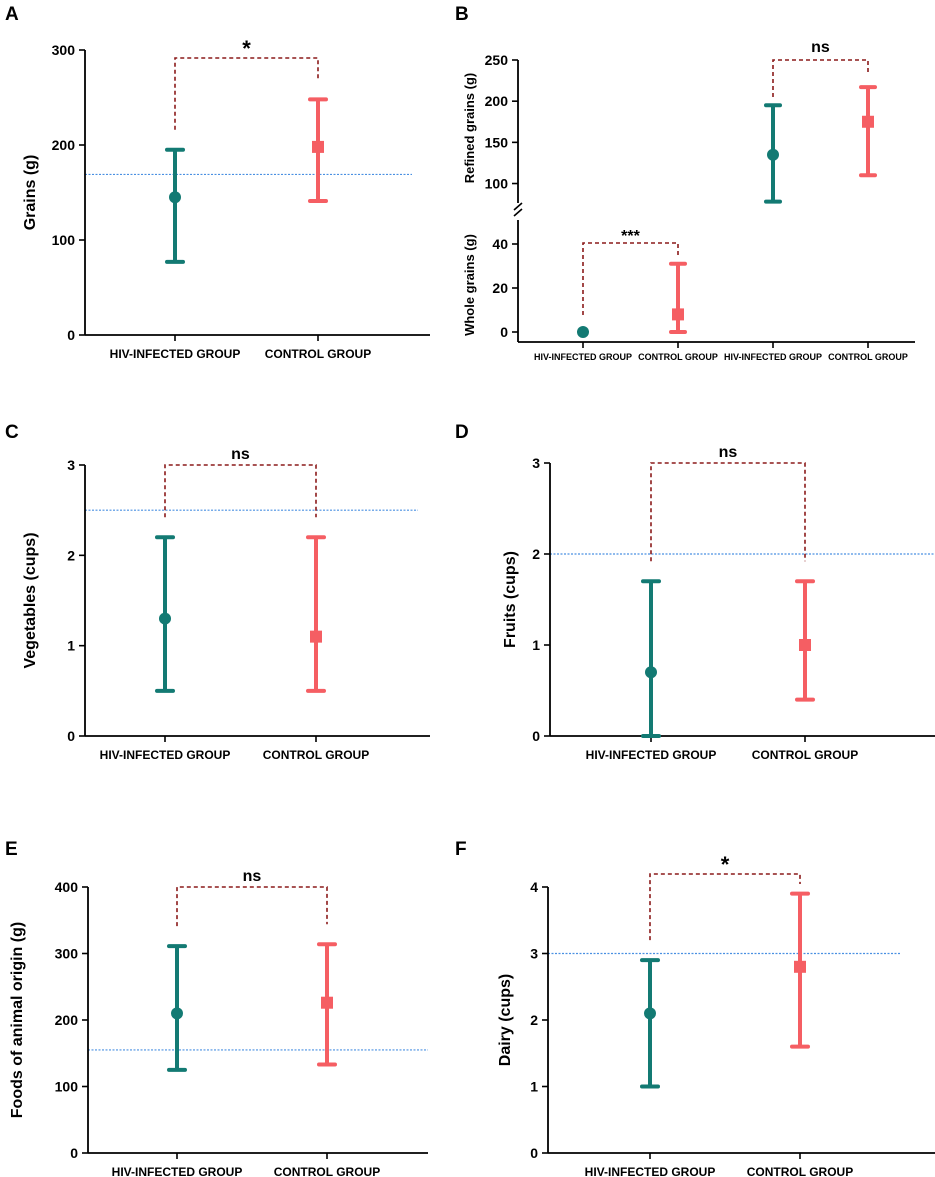  What do you see at coordinates (800, 966) in the screenshot?
I see `panel-f-control-mean-point` at bounding box center [800, 966].